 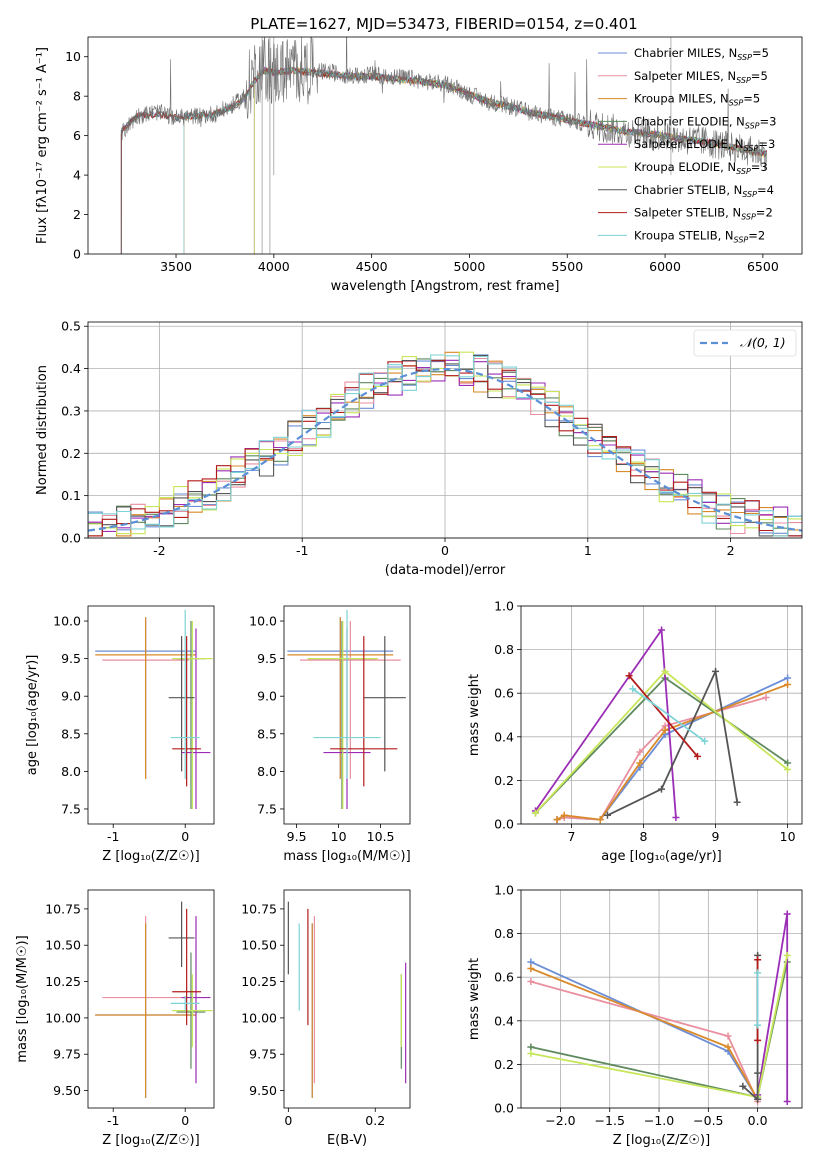 I want to click on y-tick-label: 0, so click(x=77, y=254).